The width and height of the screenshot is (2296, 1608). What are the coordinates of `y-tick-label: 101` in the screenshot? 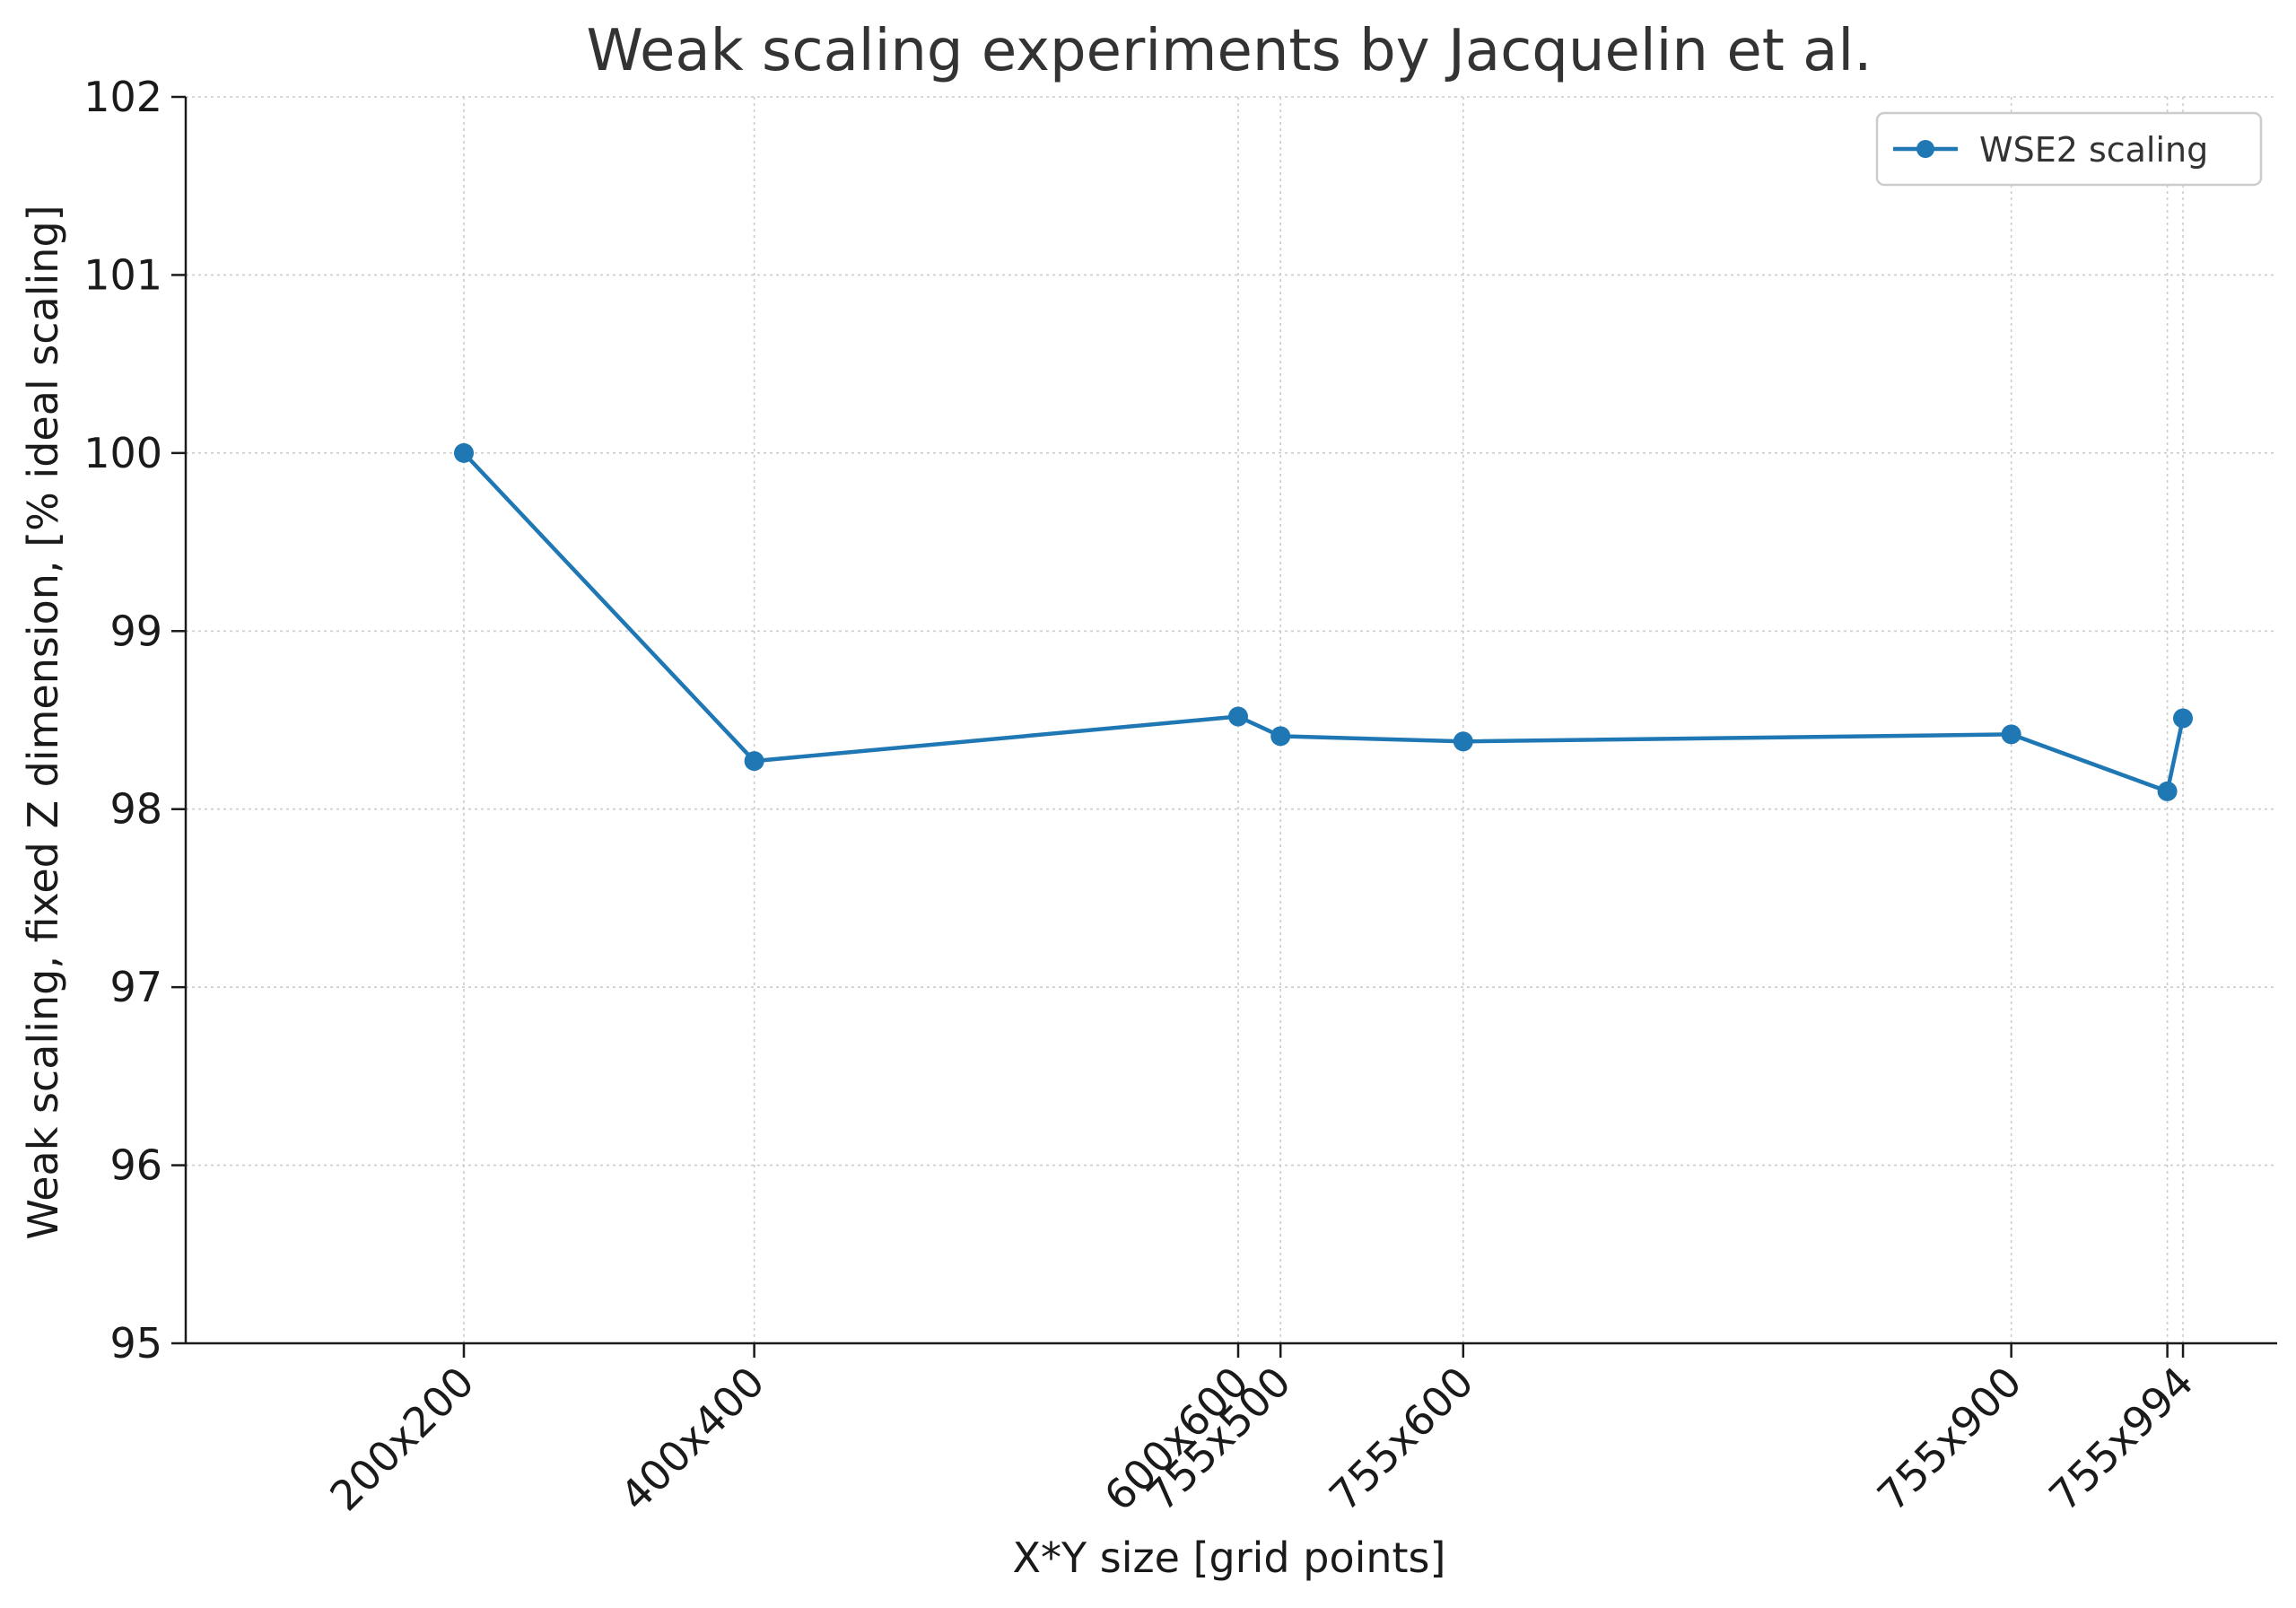 It's located at (122, 275).